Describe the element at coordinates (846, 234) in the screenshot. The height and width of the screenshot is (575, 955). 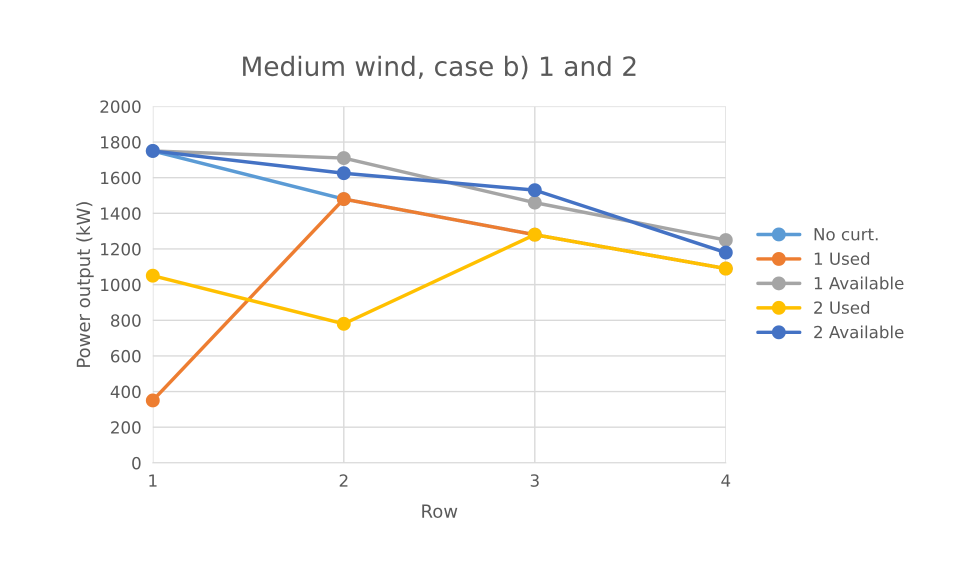
I see `legend-label: No curt.` at that location.